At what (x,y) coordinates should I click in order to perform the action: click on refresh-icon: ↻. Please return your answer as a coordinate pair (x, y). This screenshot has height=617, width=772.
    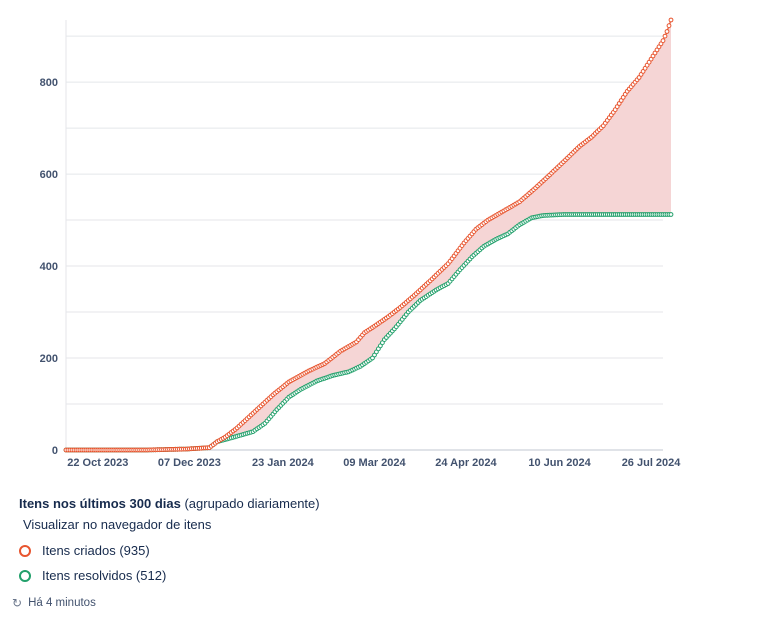
    Looking at the image, I should click on (17, 603).